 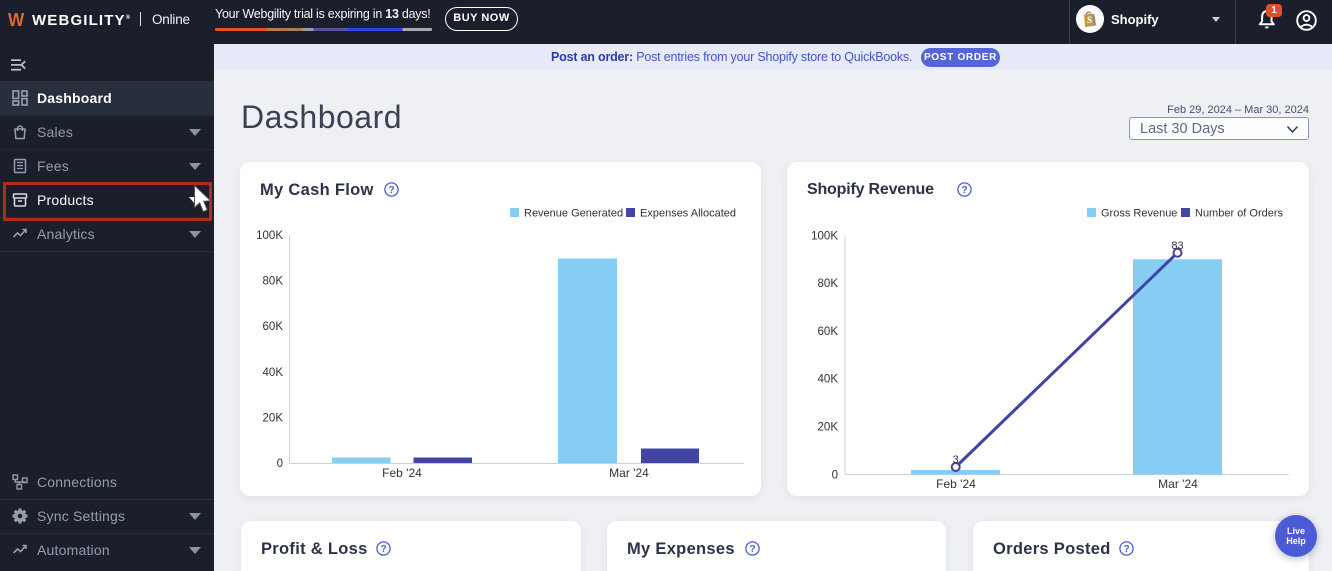 I want to click on svg-text: Expenses Allocated, so click(x=688, y=214).